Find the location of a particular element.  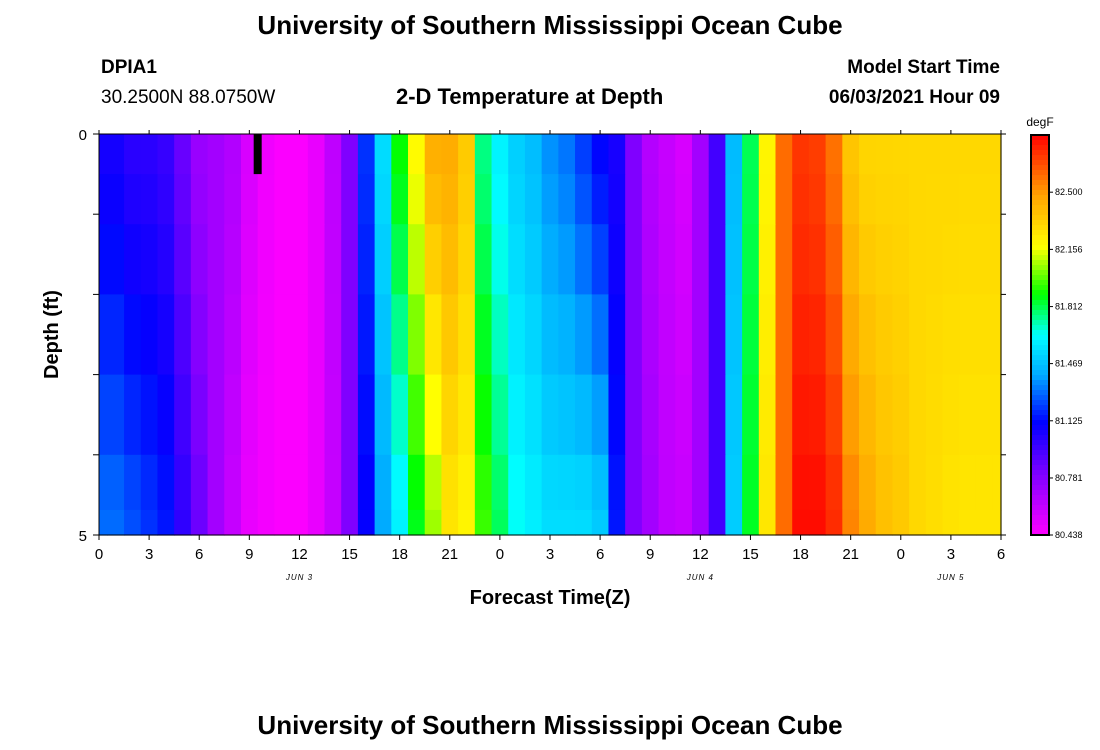

x-tick-label: 18 is located at coordinates (800, 554).